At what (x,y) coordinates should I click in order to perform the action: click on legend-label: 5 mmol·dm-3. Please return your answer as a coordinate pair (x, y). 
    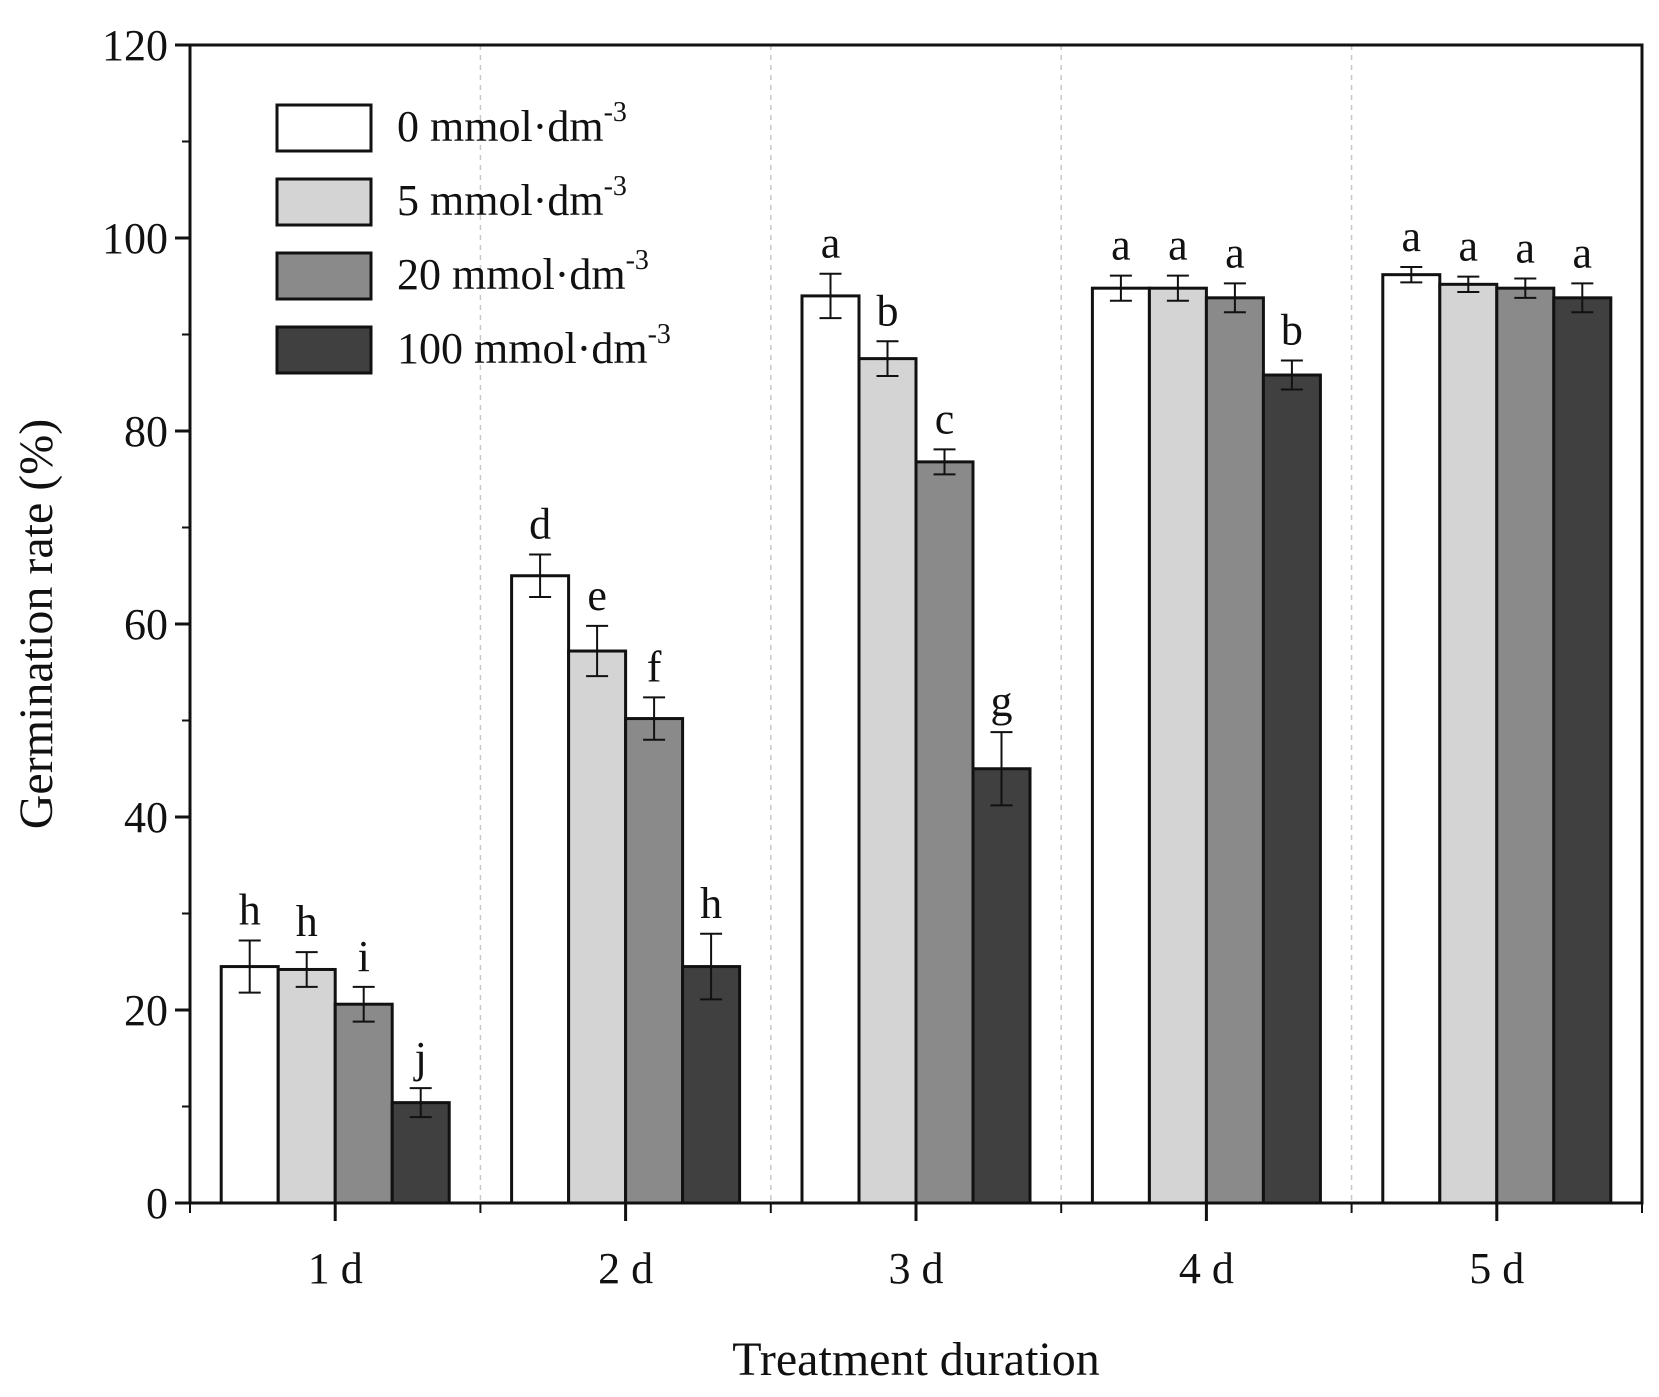
    Looking at the image, I should click on (512, 198).